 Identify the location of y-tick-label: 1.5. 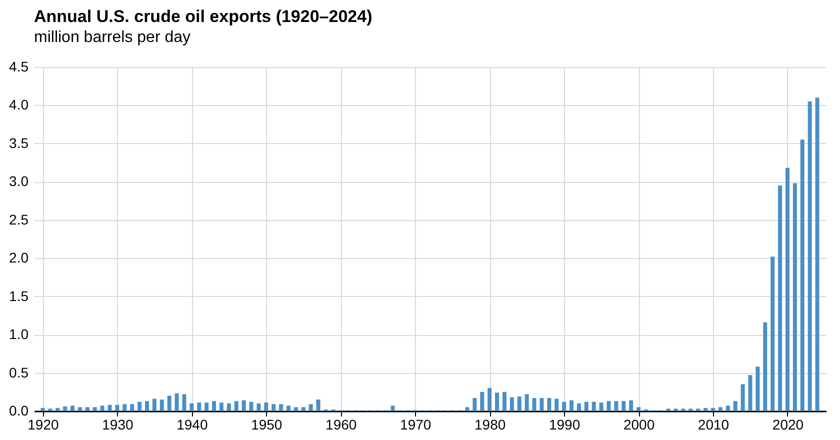
(19, 296).